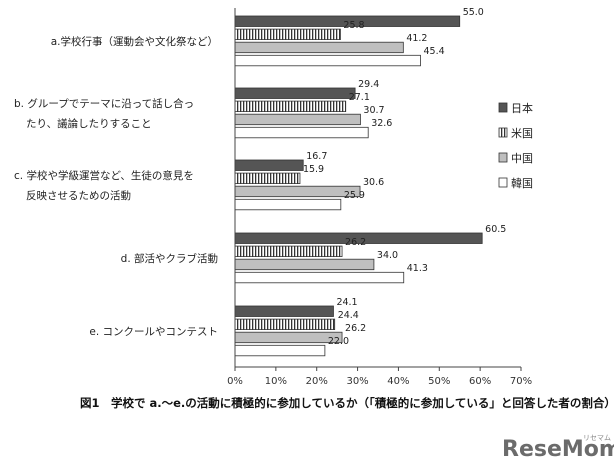 The image size is (614, 472). I want to click on bar-china-e, so click(288, 337).